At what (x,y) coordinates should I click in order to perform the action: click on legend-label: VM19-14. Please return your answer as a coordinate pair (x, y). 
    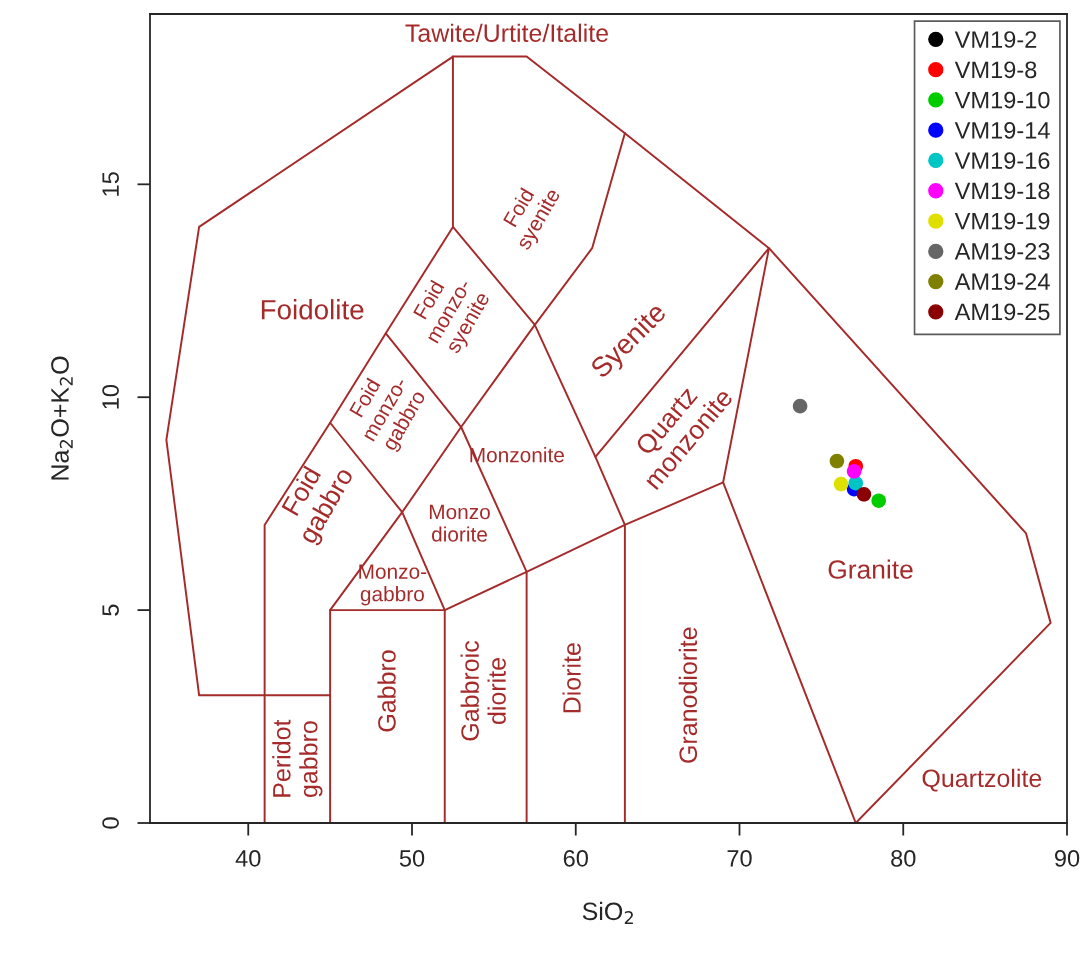
    Looking at the image, I should click on (1002, 130).